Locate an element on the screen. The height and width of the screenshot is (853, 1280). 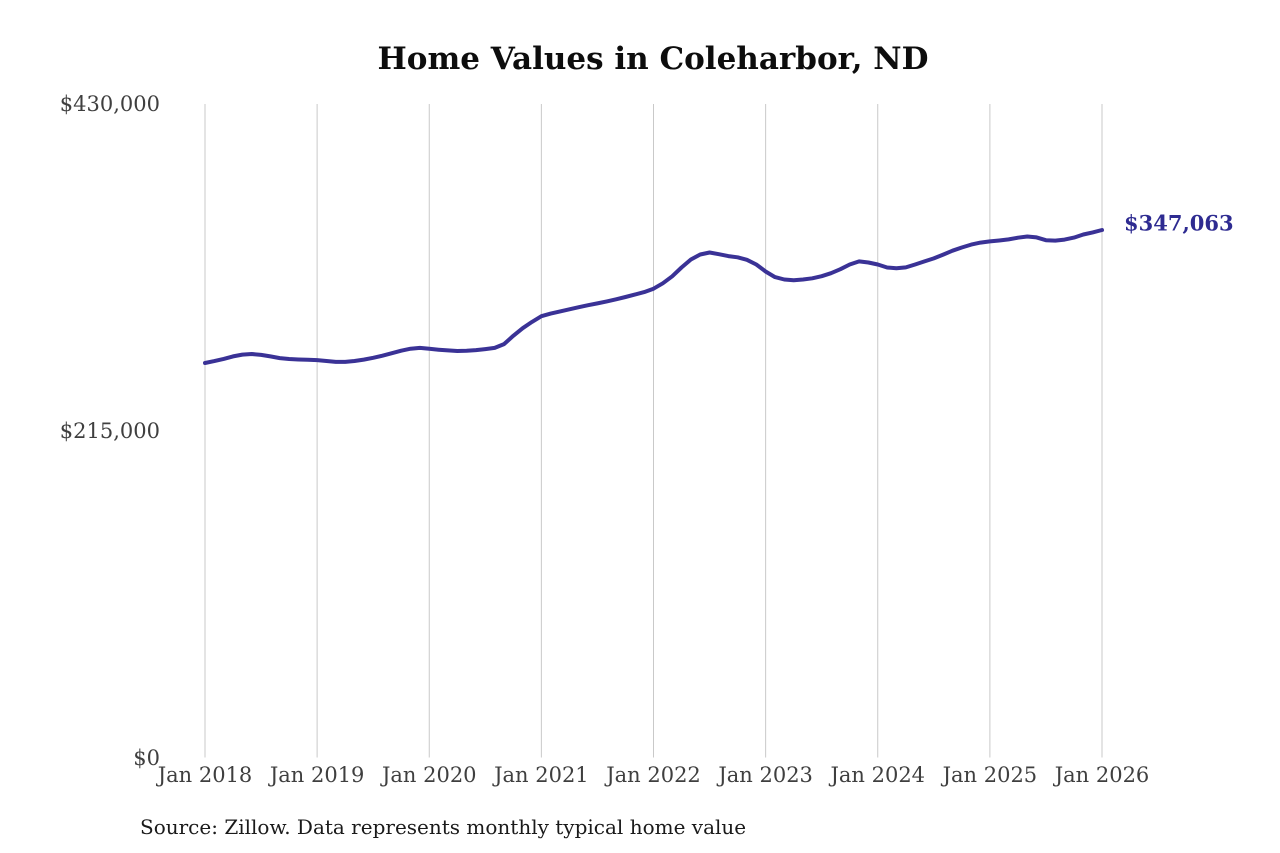
x-tick-label: Jan 2024 is located at coordinates (878, 775).